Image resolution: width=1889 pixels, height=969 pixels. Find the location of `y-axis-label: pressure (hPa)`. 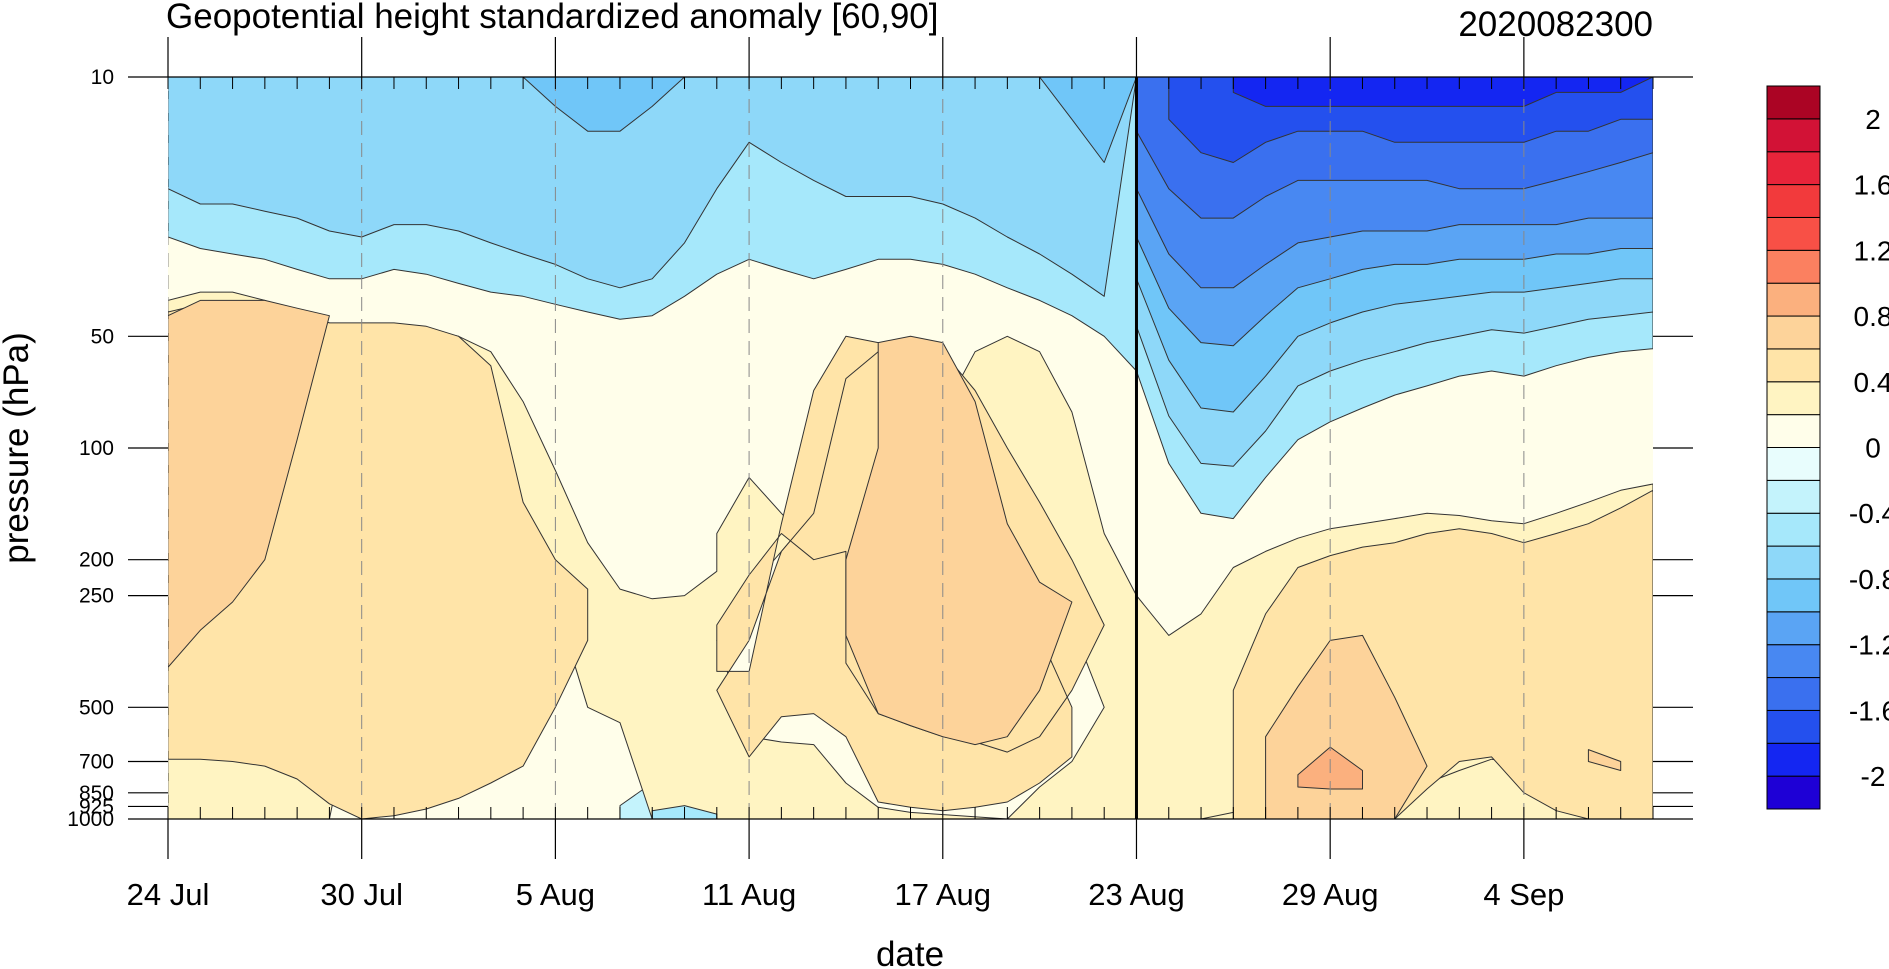

y-axis-label: pressure (hPa) is located at coordinates (18, 447).